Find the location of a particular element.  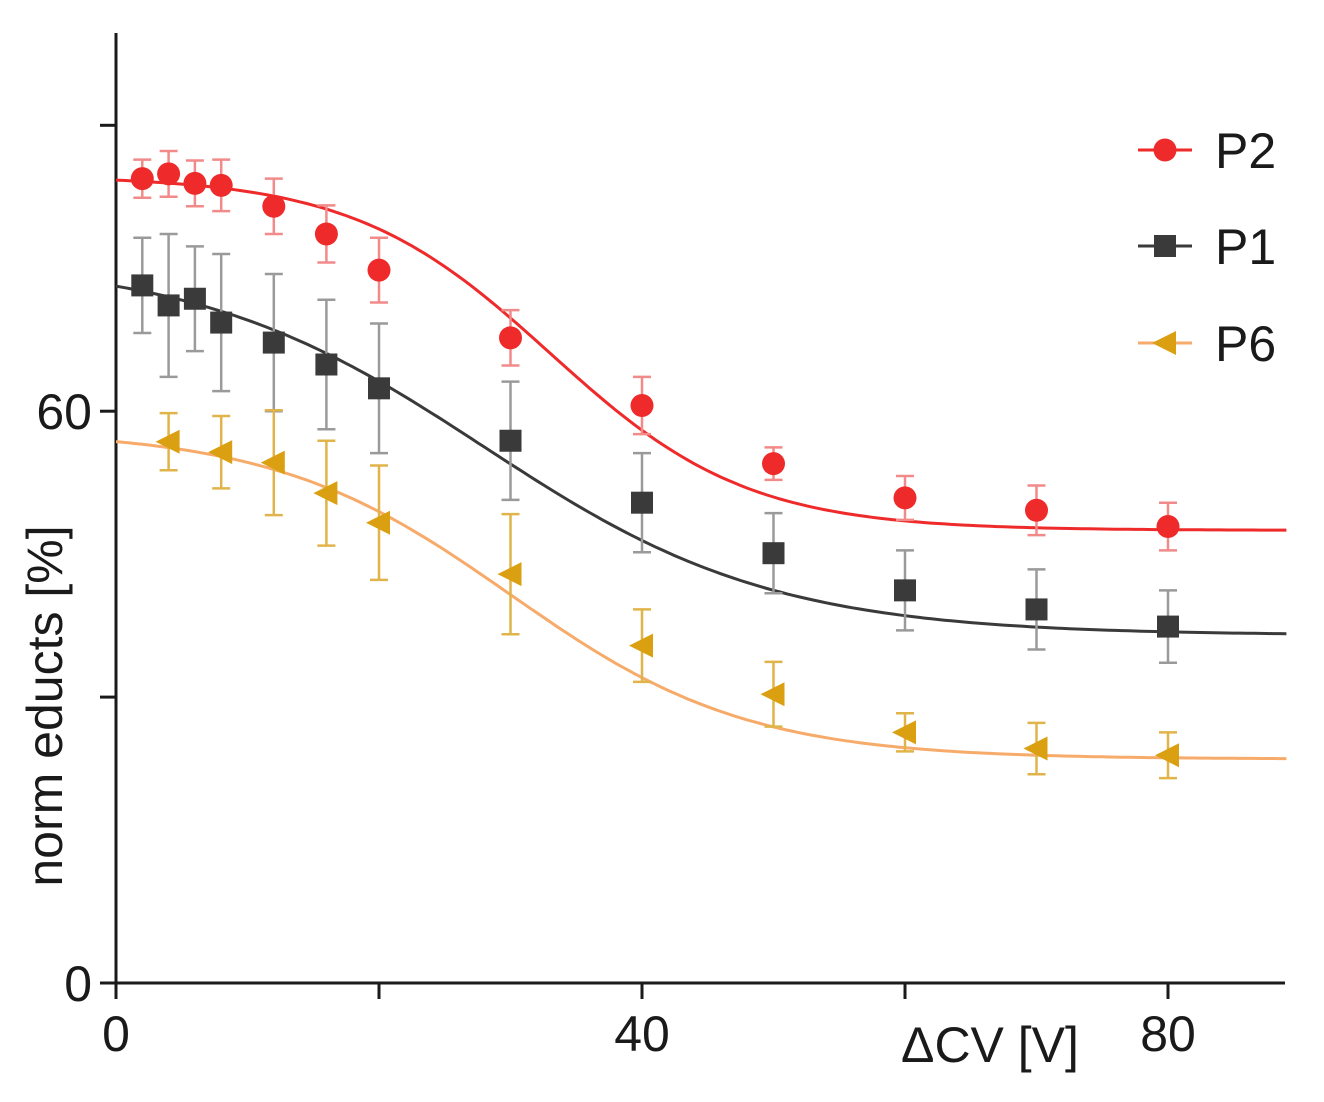

legend-item-p1: P1 is located at coordinates (1207, 247).